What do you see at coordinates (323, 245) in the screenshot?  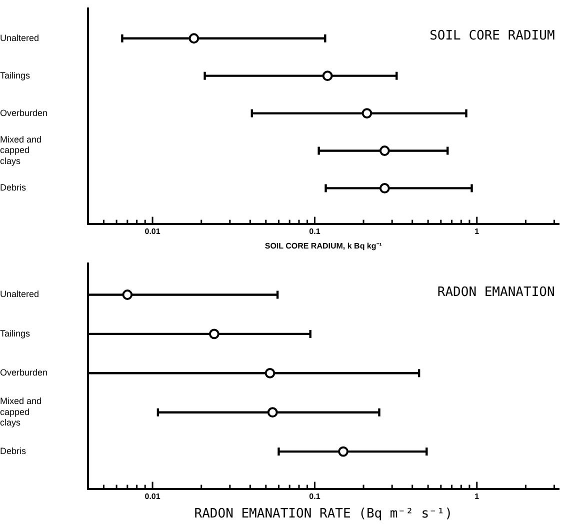 I see `x-axis-title: SOIL CORE RADIUM, k Bq kg⁻¹` at bounding box center [323, 245].